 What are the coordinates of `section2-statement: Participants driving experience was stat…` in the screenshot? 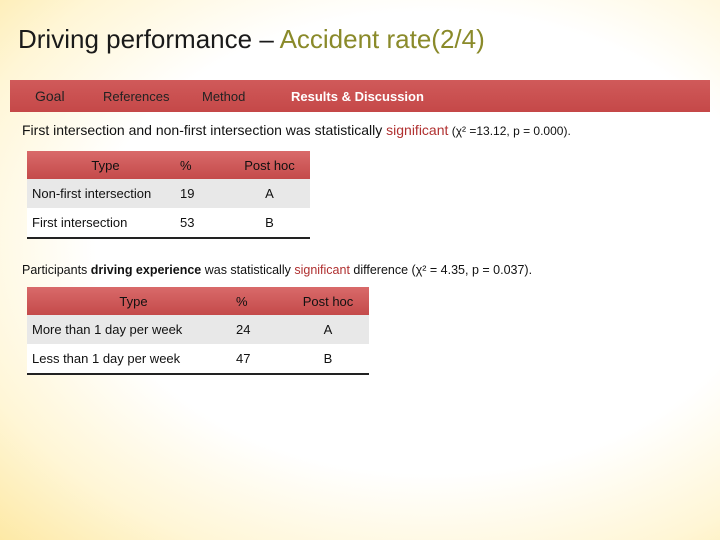 It's located at (367, 270).